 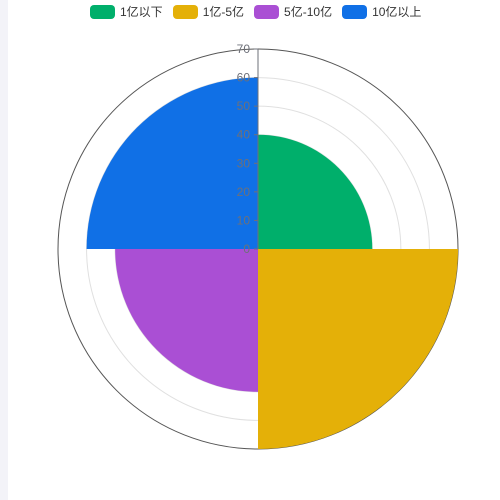 I want to click on radius-tick-label: 70, so click(x=244, y=49).